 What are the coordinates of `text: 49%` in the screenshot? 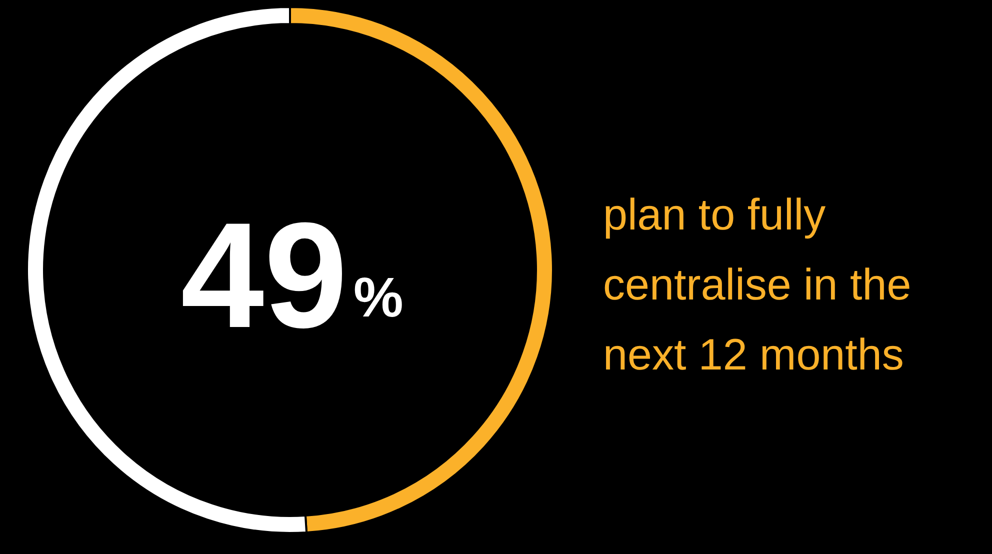 It's located at (292, 275).